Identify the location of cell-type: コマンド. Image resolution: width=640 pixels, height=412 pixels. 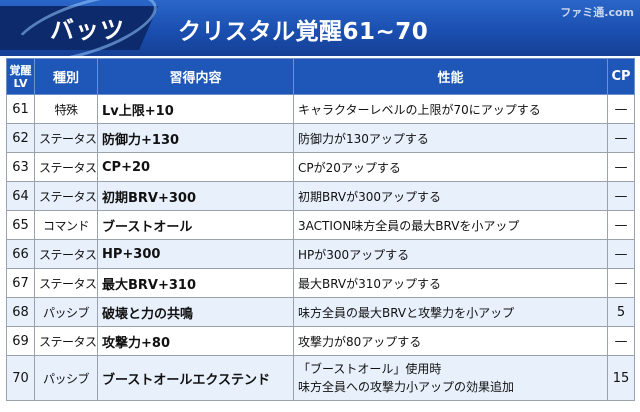
(66, 225).